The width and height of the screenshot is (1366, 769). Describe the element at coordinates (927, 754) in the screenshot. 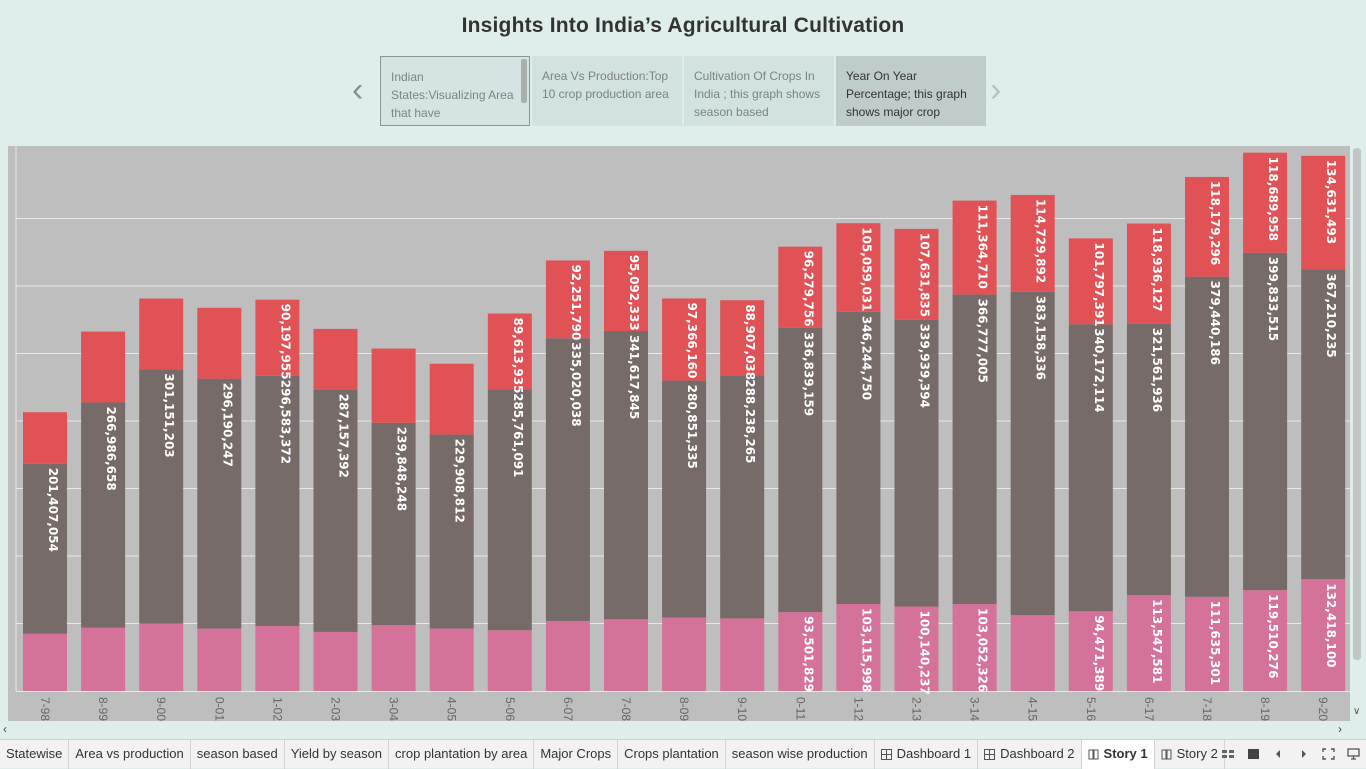

I see `tab-dashboard-1: Dashboard 1` at that location.